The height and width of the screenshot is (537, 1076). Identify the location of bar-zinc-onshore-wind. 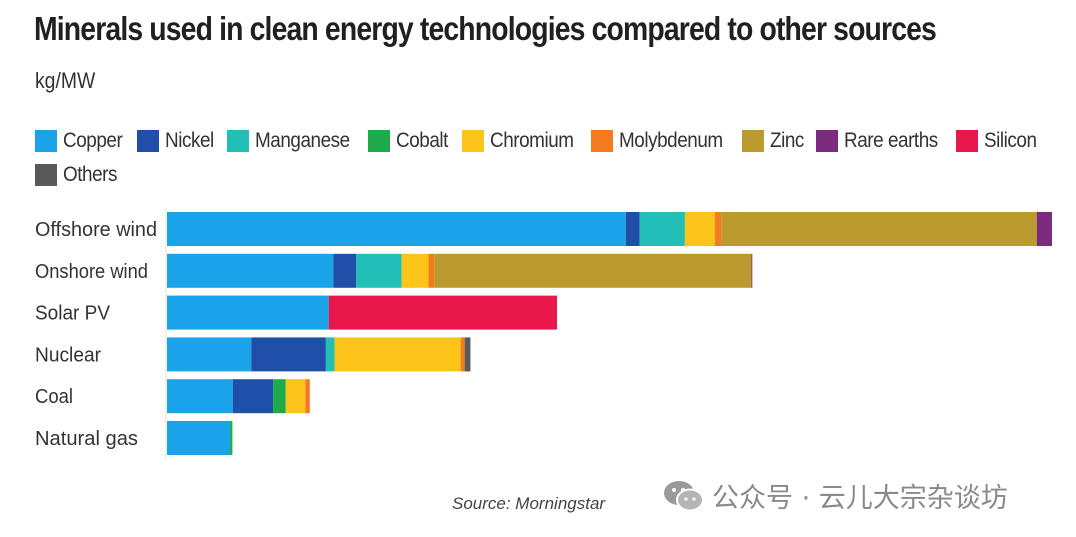
(593, 270).